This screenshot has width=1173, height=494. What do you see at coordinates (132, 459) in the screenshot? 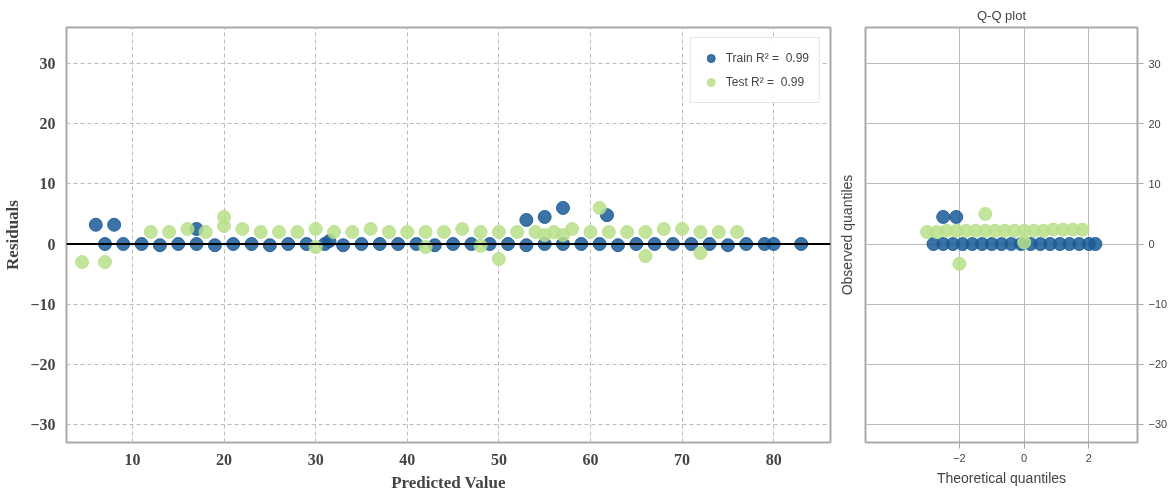
I see `x-tick-label: 10` at bounding box center [132, 459].